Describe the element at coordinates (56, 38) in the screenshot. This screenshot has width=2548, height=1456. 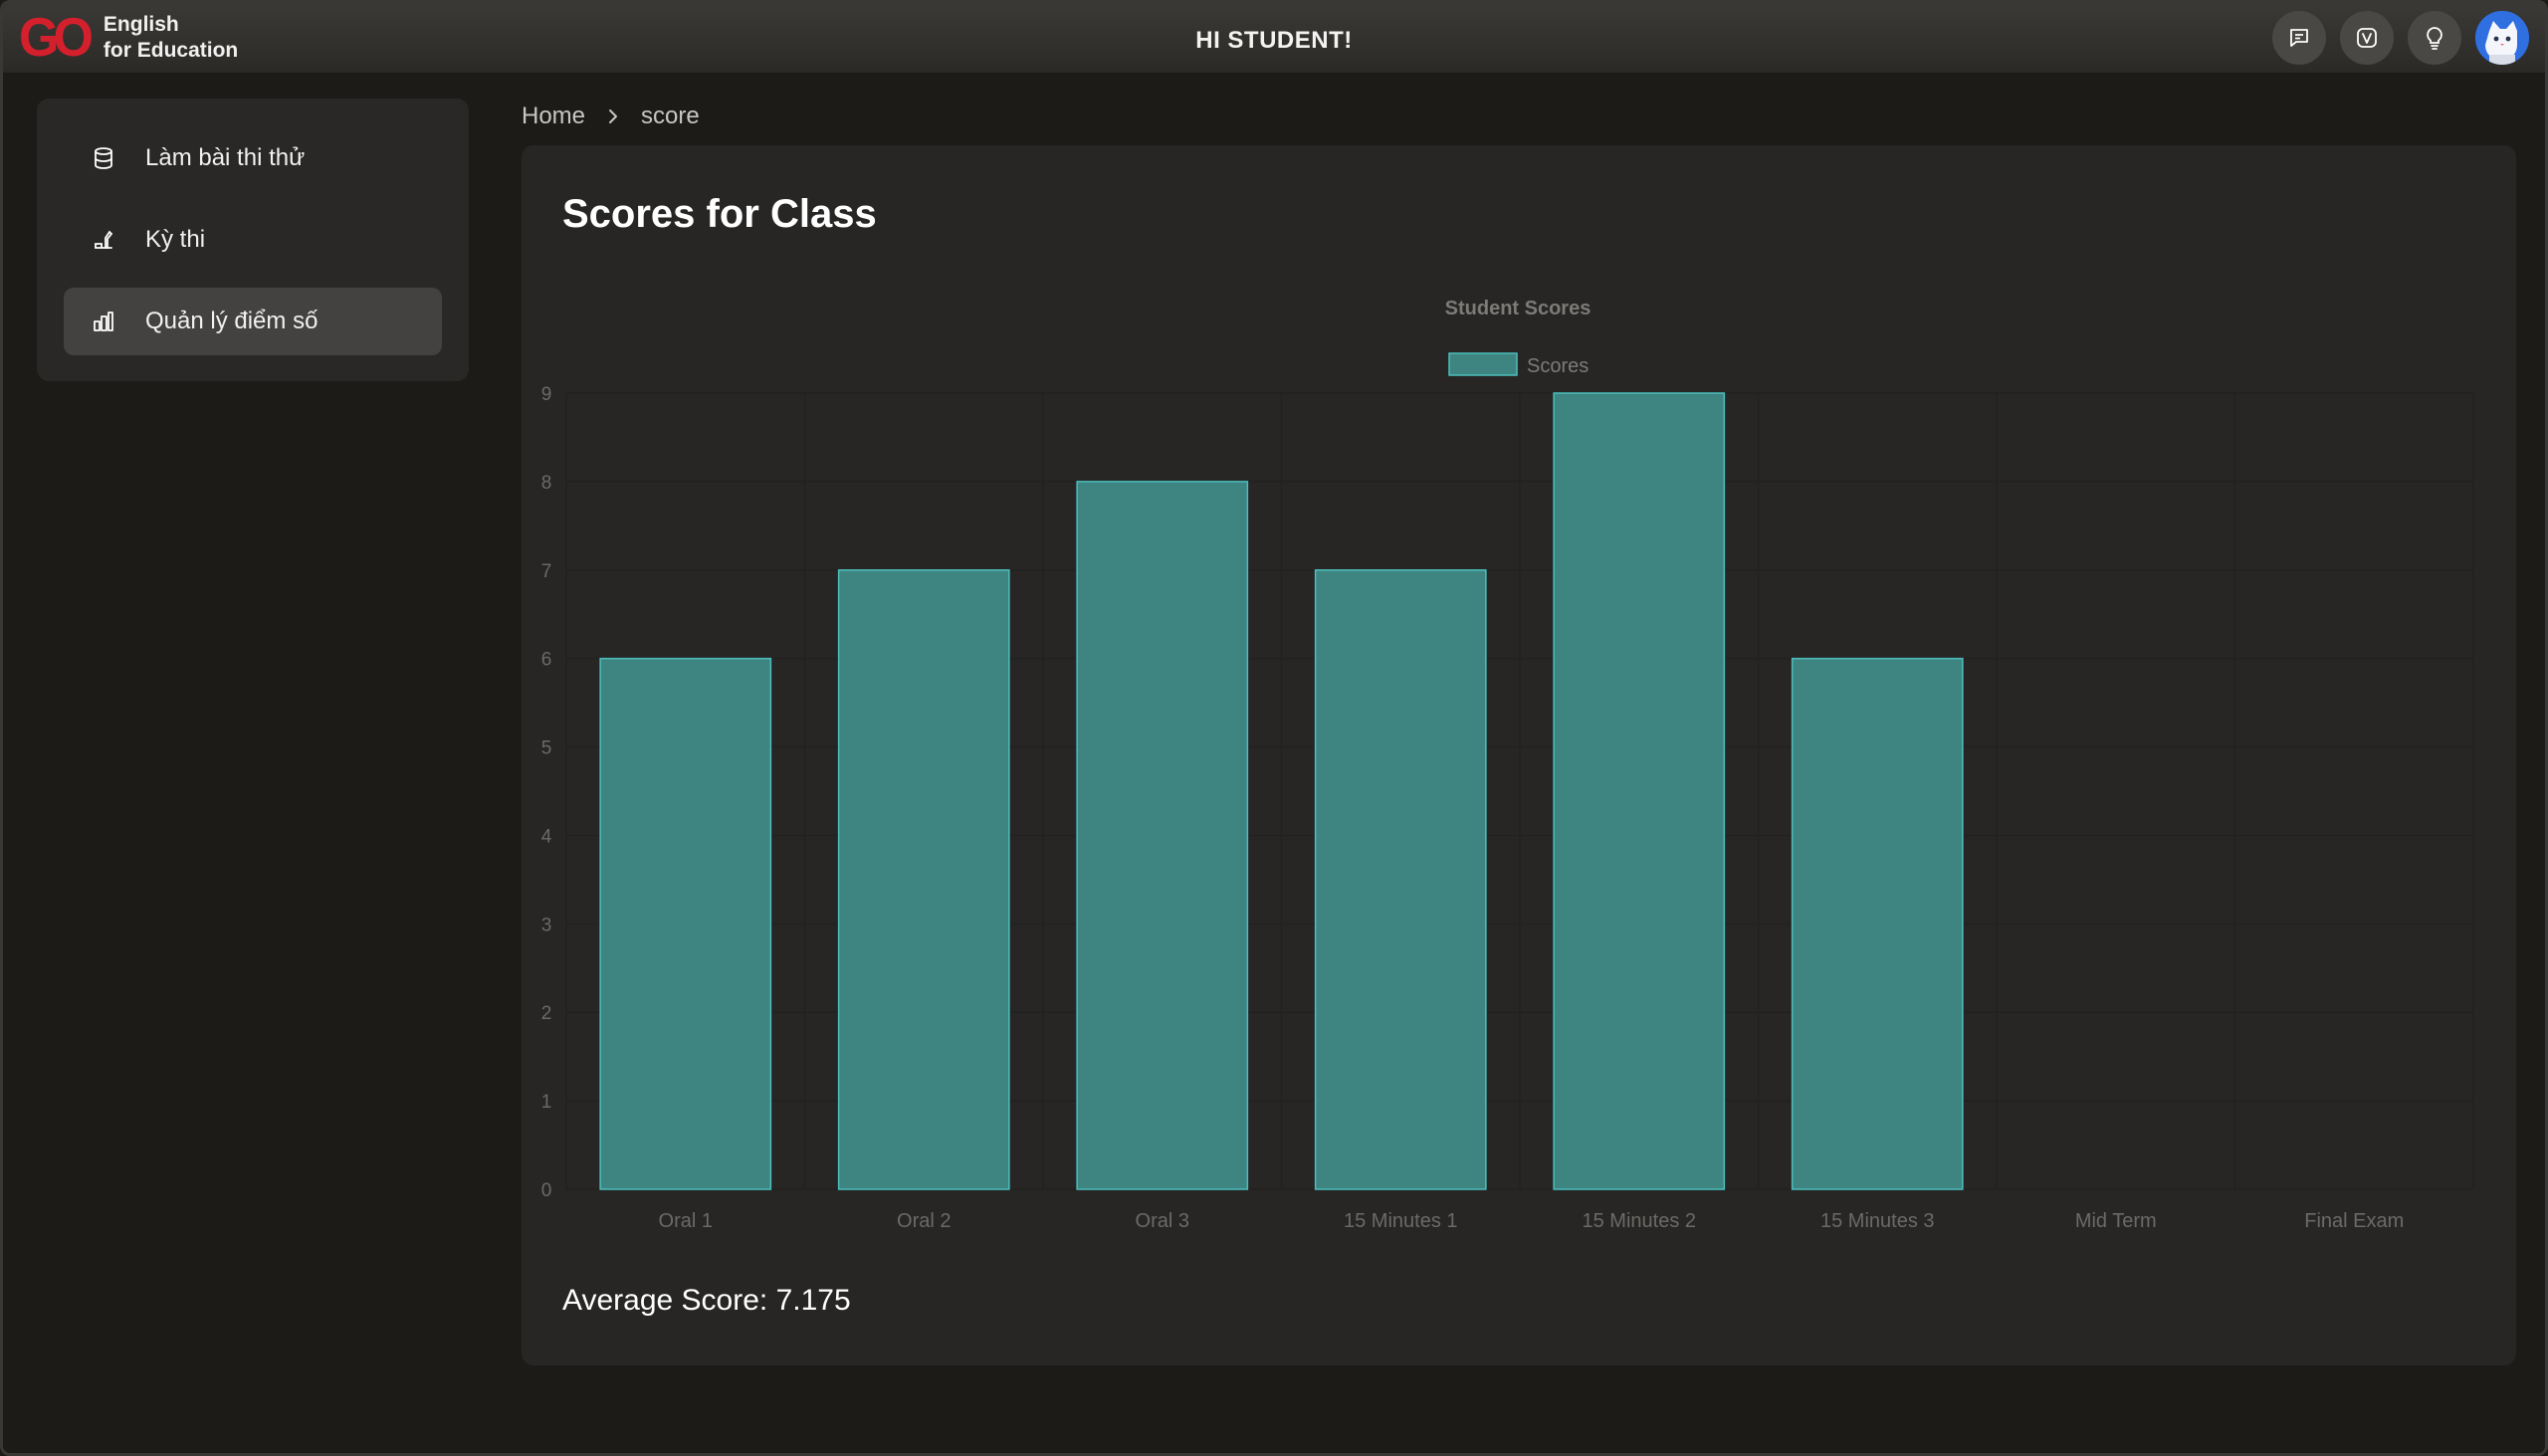
I see `logo-mark: GO` at that location.